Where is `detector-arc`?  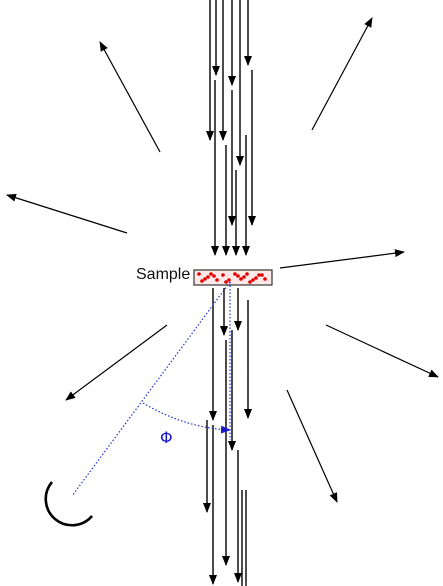 detector-arc is located at coordinates (68, 504).